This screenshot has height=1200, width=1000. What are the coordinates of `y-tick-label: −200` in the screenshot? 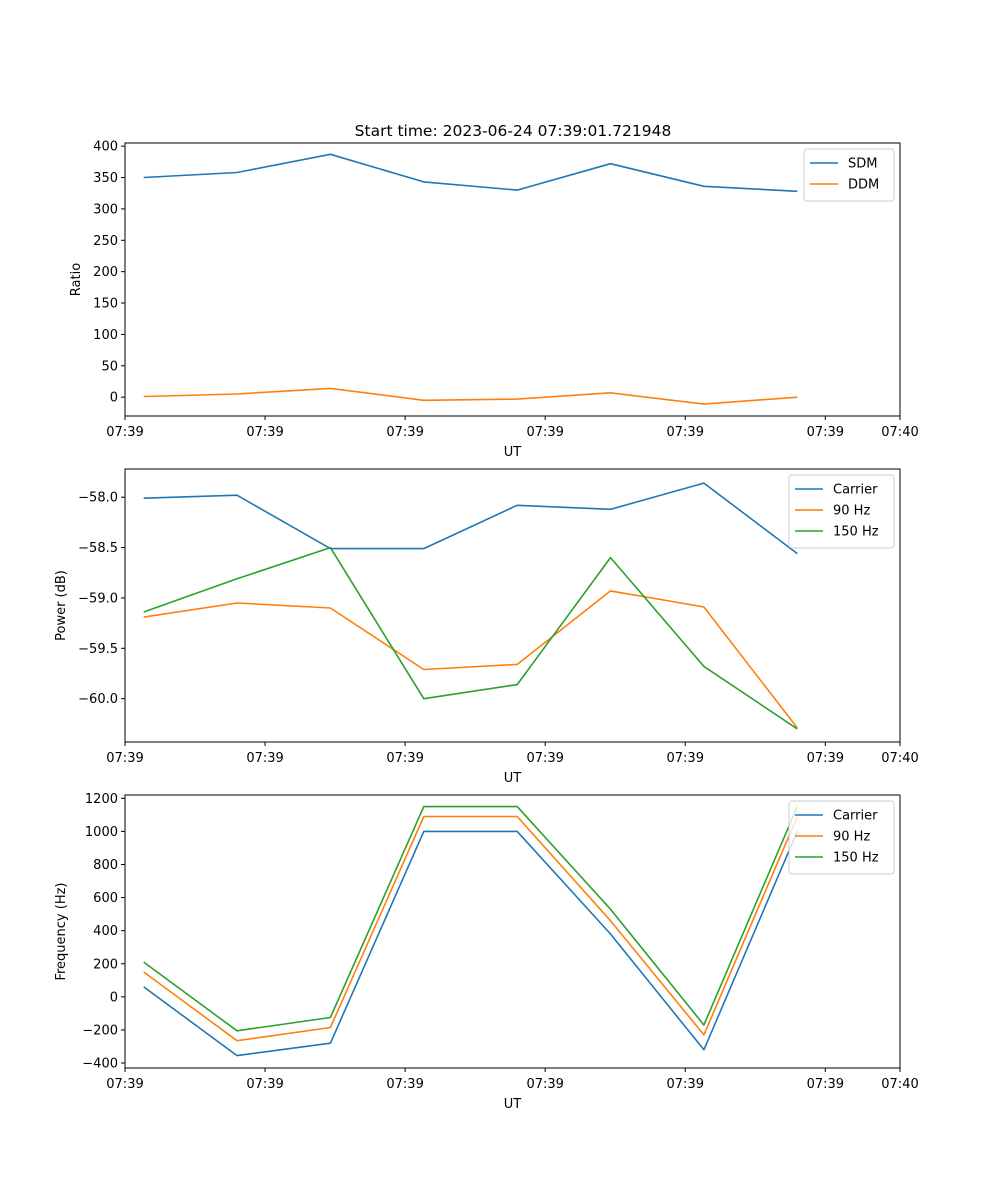 It's located at (100, 1030).